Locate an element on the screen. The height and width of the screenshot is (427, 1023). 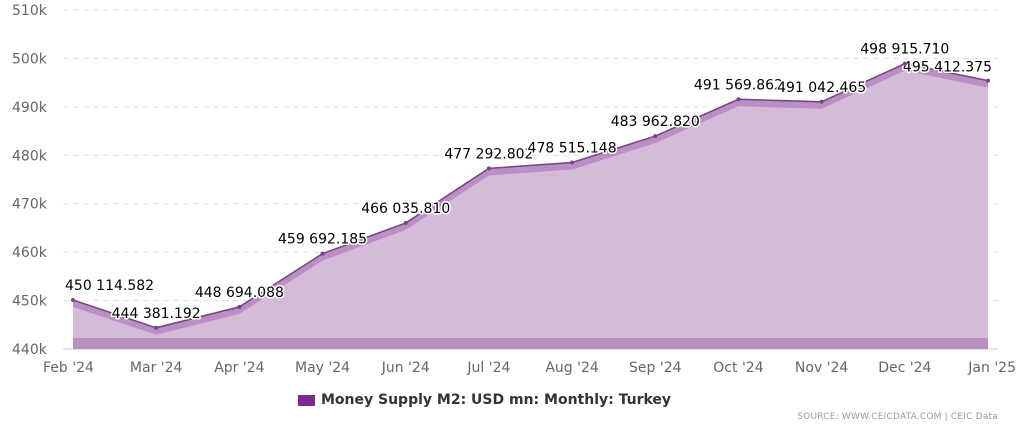
legend-label: Money Supply M2: USD mn: Monthly: Turkey is located at coordinates (496, 400).